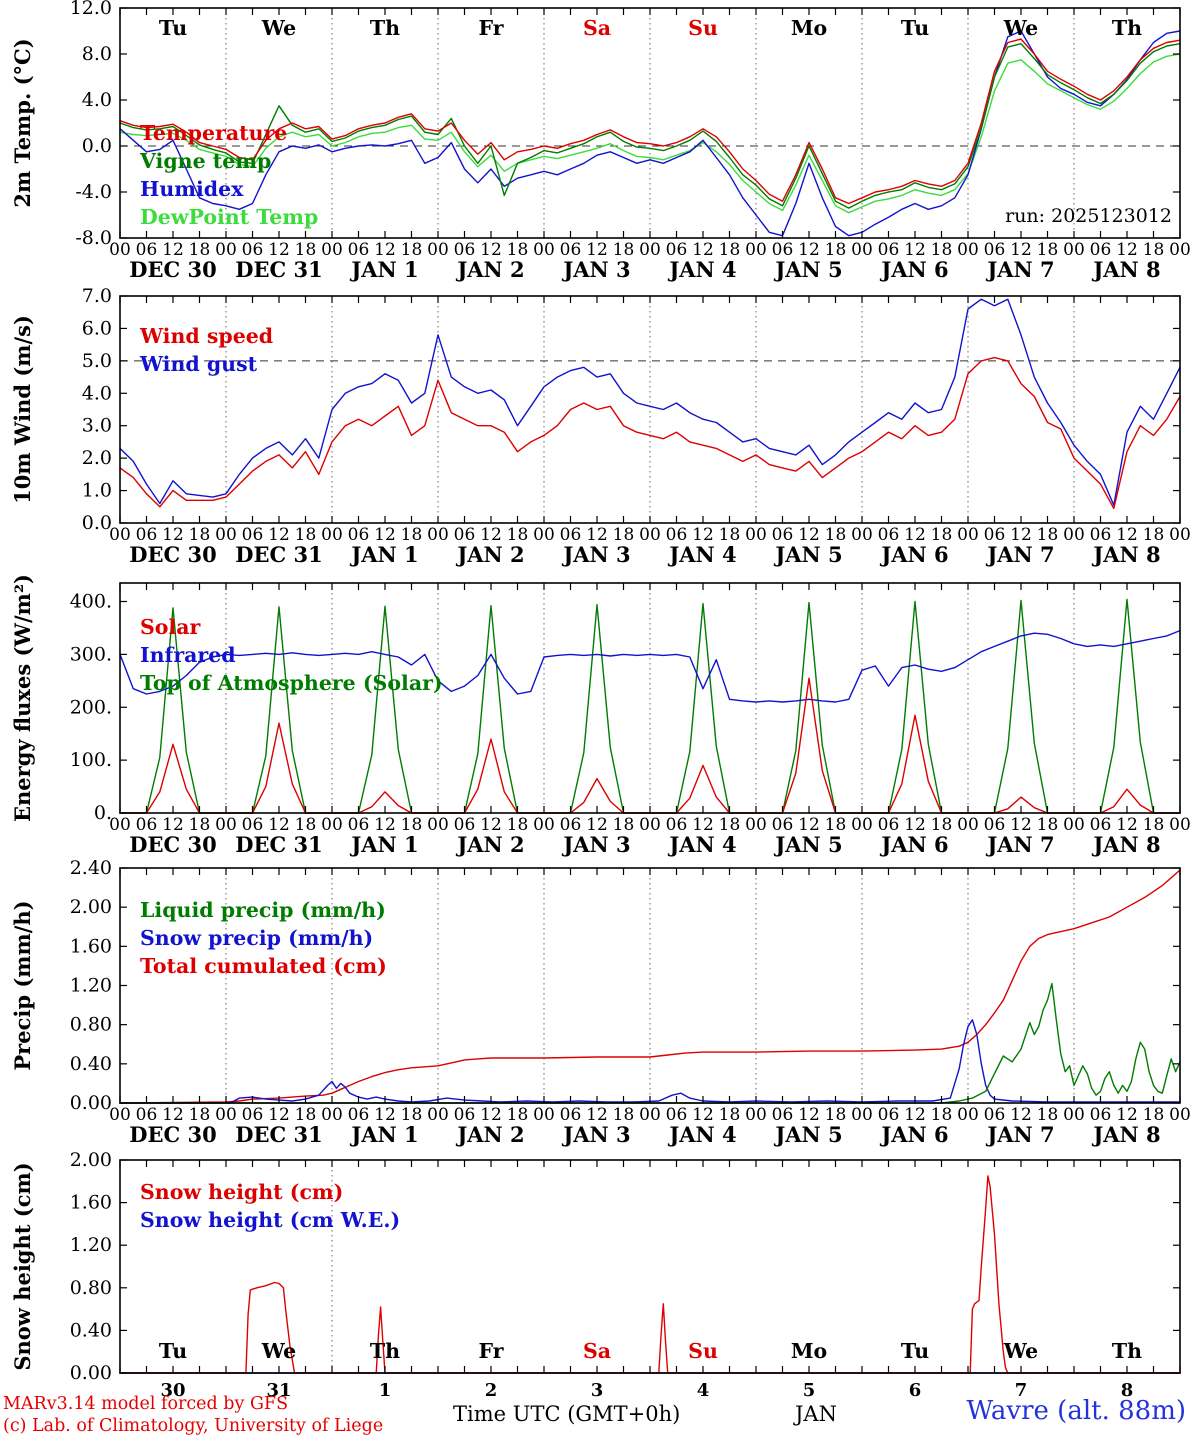  Describe the element at coordinates (492, 28) in the screenshot. I see `svg-text: Fr` at that location.